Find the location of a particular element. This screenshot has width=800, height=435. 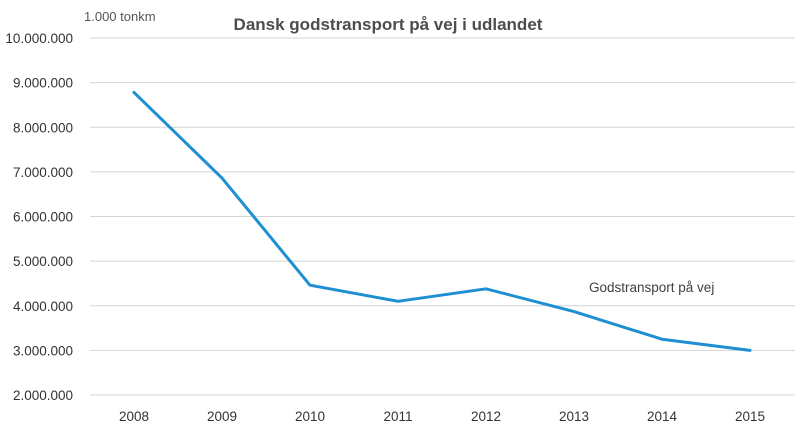

y-tick-label: 7.000.000 is located at coordinates (43, 172).